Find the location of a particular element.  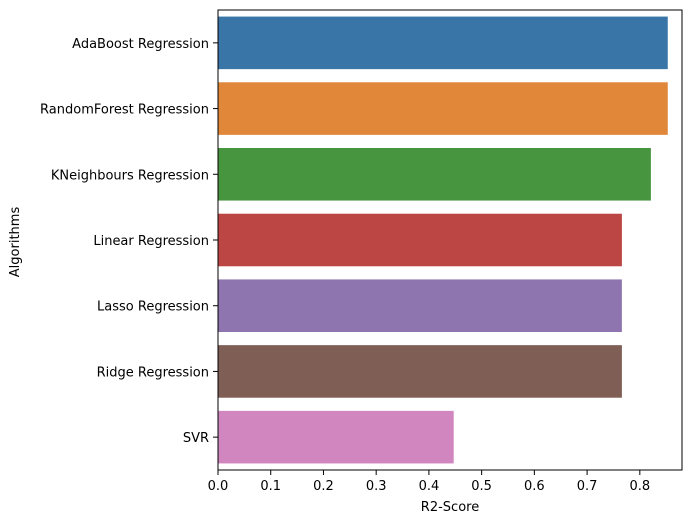

x-tick-label: 0.7 is located at coordinates (587, 486).